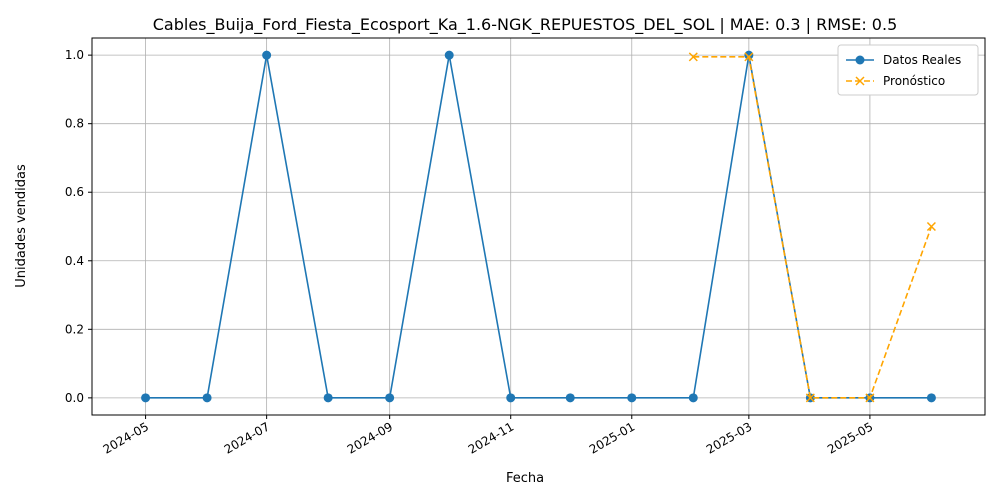 The width and height of the screenshot is (1000, 504). What do you see at coordinates (74, 192) in the screenshot?
I see `y-tick-label: 0.6` at bounding box center [74, 192].